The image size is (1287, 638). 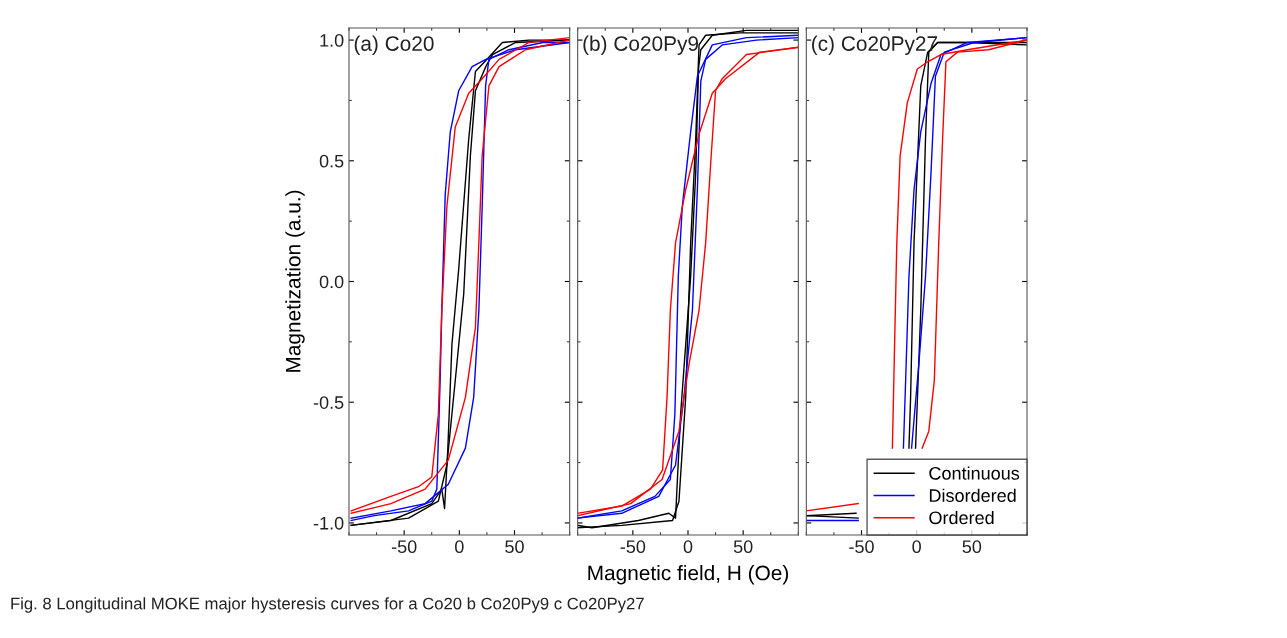 What do you see at coordinates (688, 575) in the screenshot?
I see `x-axis-title: Magnetic field, H (Oe)` at bounding box center [688, 575].